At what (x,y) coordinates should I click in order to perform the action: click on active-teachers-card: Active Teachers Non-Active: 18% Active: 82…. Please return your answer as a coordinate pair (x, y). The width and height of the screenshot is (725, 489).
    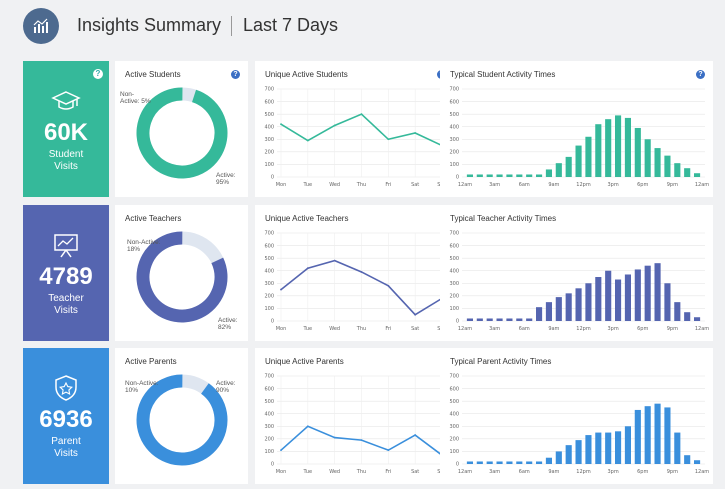
    Looking at the image, I should click on (181, 273).